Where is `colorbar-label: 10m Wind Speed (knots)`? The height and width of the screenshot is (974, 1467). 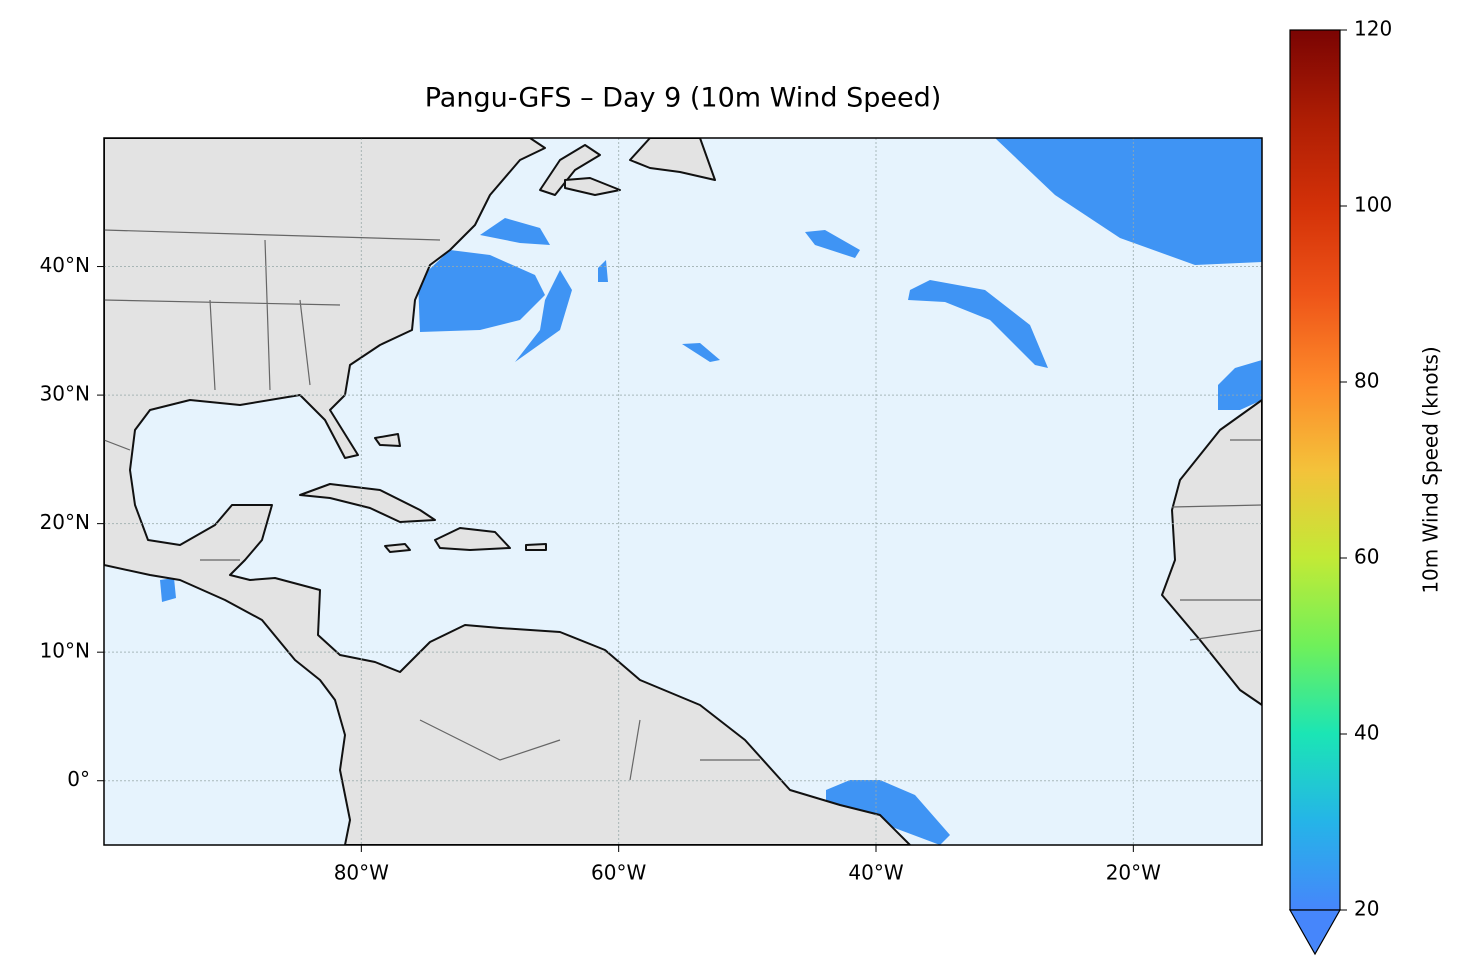 colorbar-label: 10m Wind Speed (knots) is located at coordinates (1431, 469).